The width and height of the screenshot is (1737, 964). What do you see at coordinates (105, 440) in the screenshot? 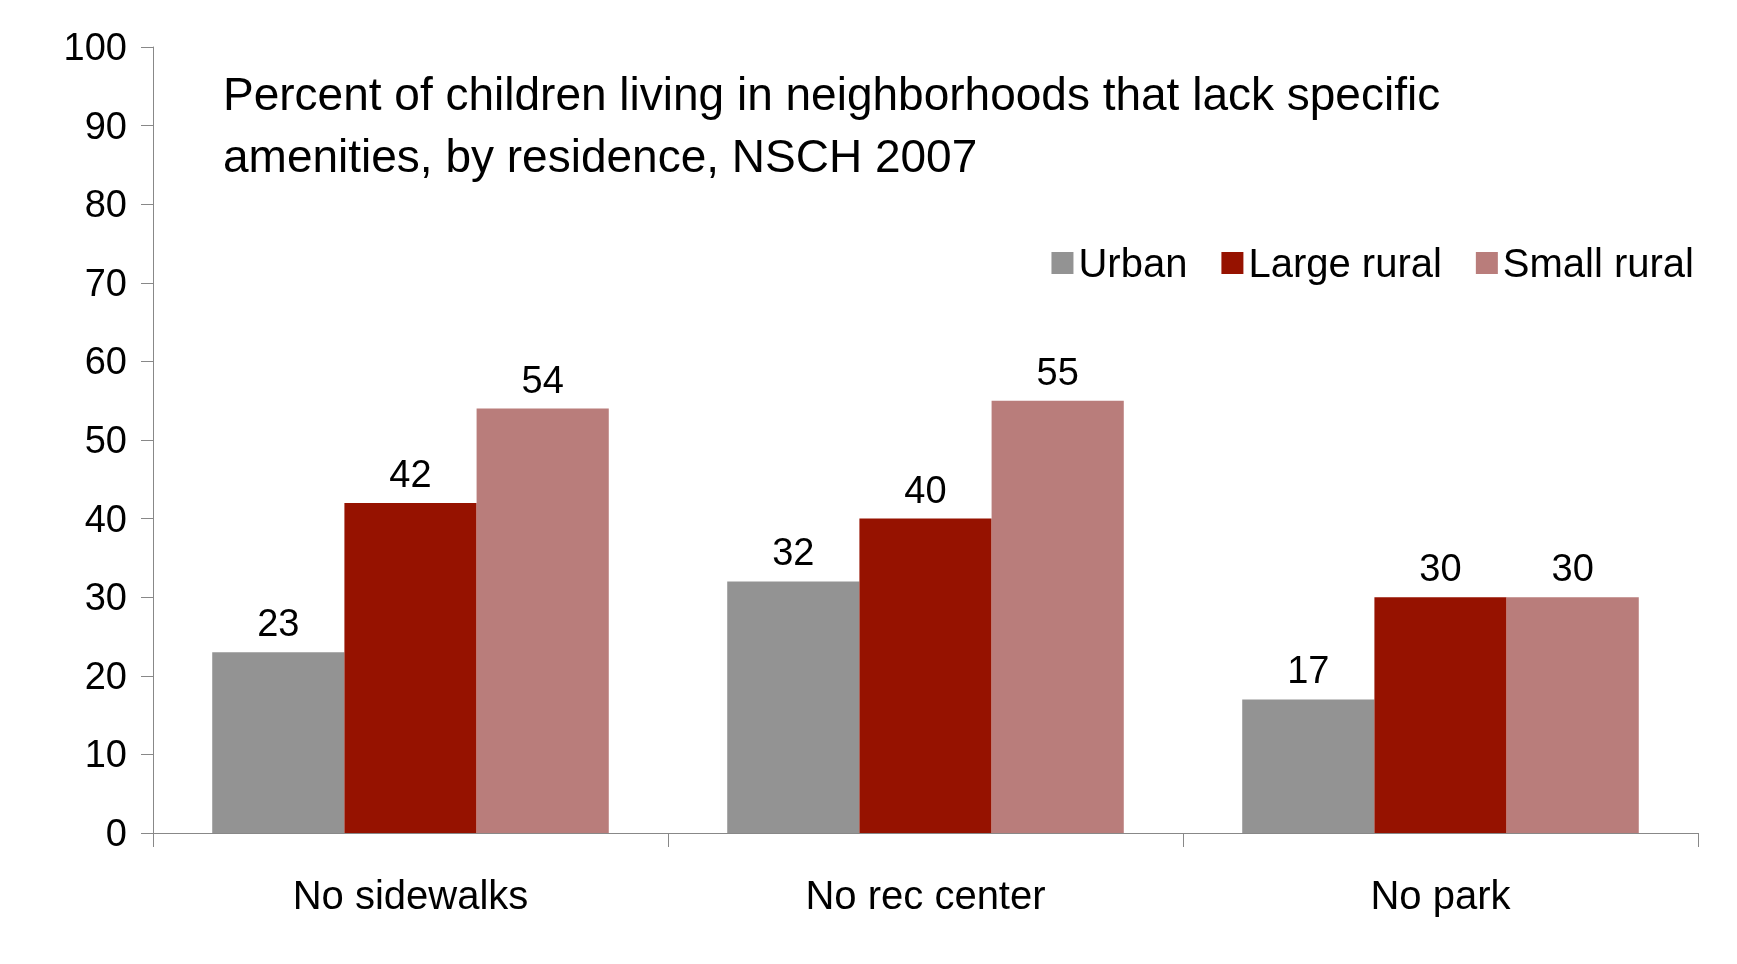
I see `y-tick-label: 50` at bounding box center [105, 440].